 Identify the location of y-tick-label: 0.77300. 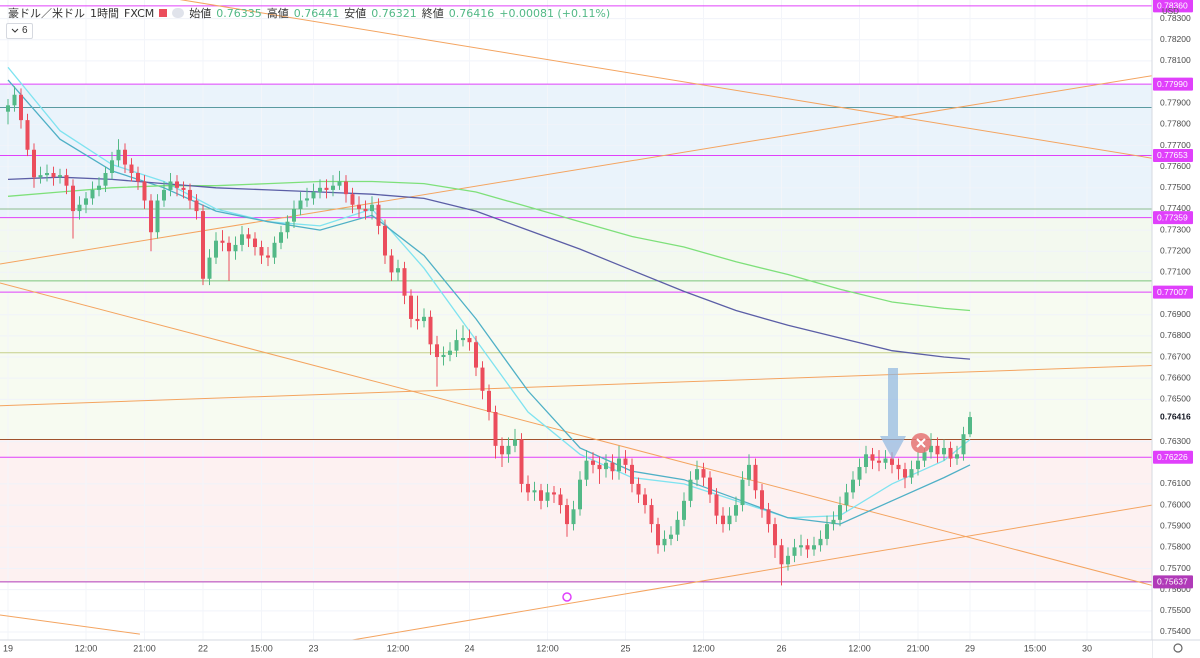
(1175, 229).